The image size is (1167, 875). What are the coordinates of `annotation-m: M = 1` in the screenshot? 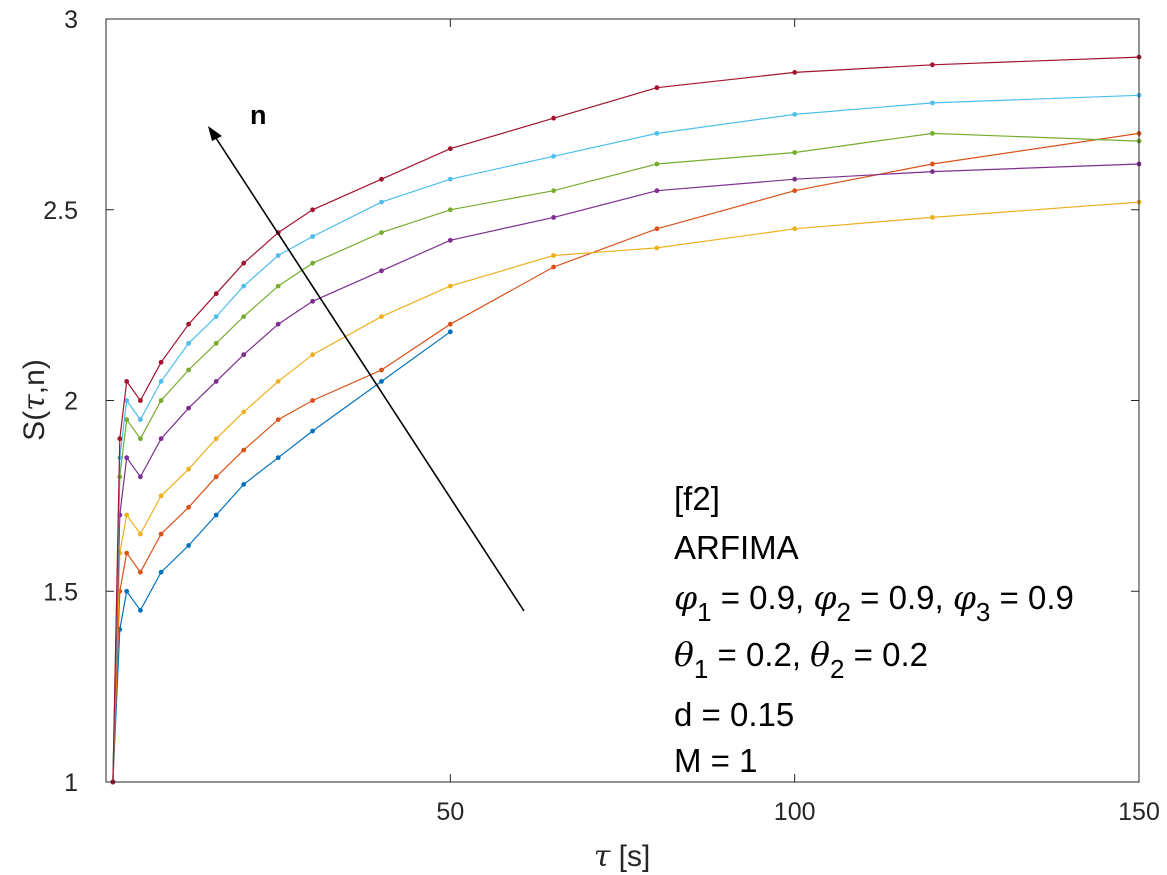 It's located at (715, 760).